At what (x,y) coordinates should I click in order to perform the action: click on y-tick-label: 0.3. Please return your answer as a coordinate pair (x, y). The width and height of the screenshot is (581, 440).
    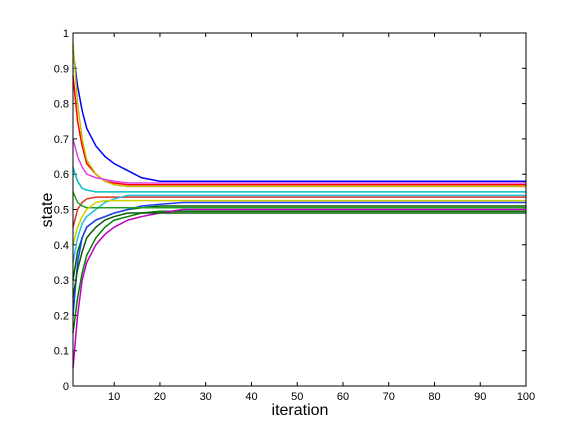
    Looking at the image, I should click on (61, 281).